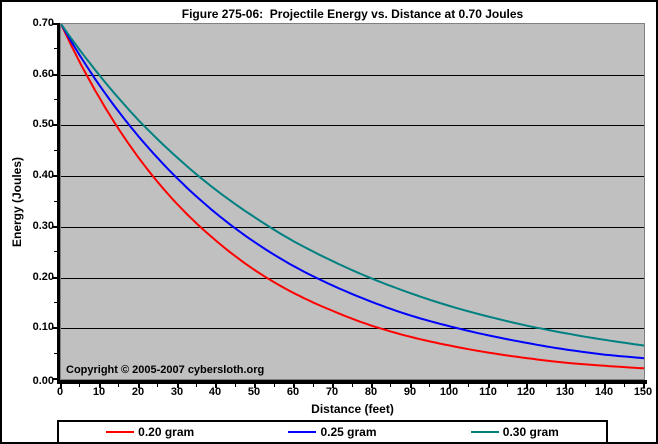  Describe the element at coordinates (348, 432) in the screenshot. I see `legend-label: 0.25 gram` at that location.